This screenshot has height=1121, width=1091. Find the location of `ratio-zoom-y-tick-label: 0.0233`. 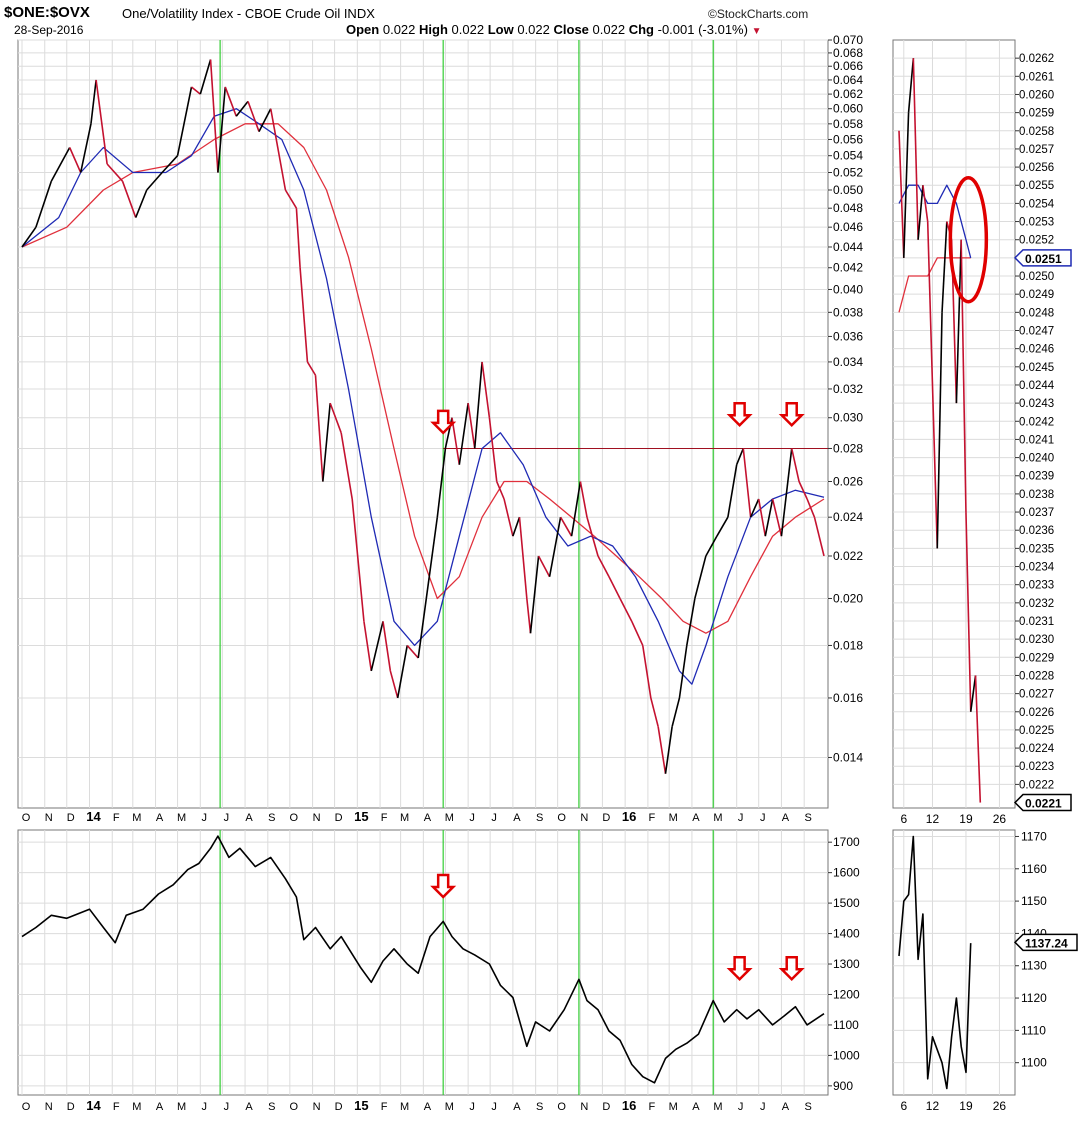

ratio-zoom-y-tick-label: 0.0233 is located at coordinates (1036, 586).